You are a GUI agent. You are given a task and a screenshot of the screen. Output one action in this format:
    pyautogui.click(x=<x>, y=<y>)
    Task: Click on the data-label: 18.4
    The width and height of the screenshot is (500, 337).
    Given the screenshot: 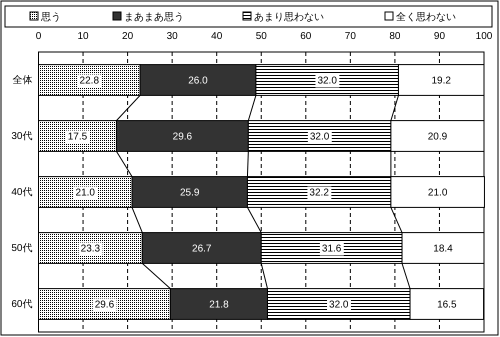 What is the action you would take?
    pyautogui.click(x=443, y=249)
    